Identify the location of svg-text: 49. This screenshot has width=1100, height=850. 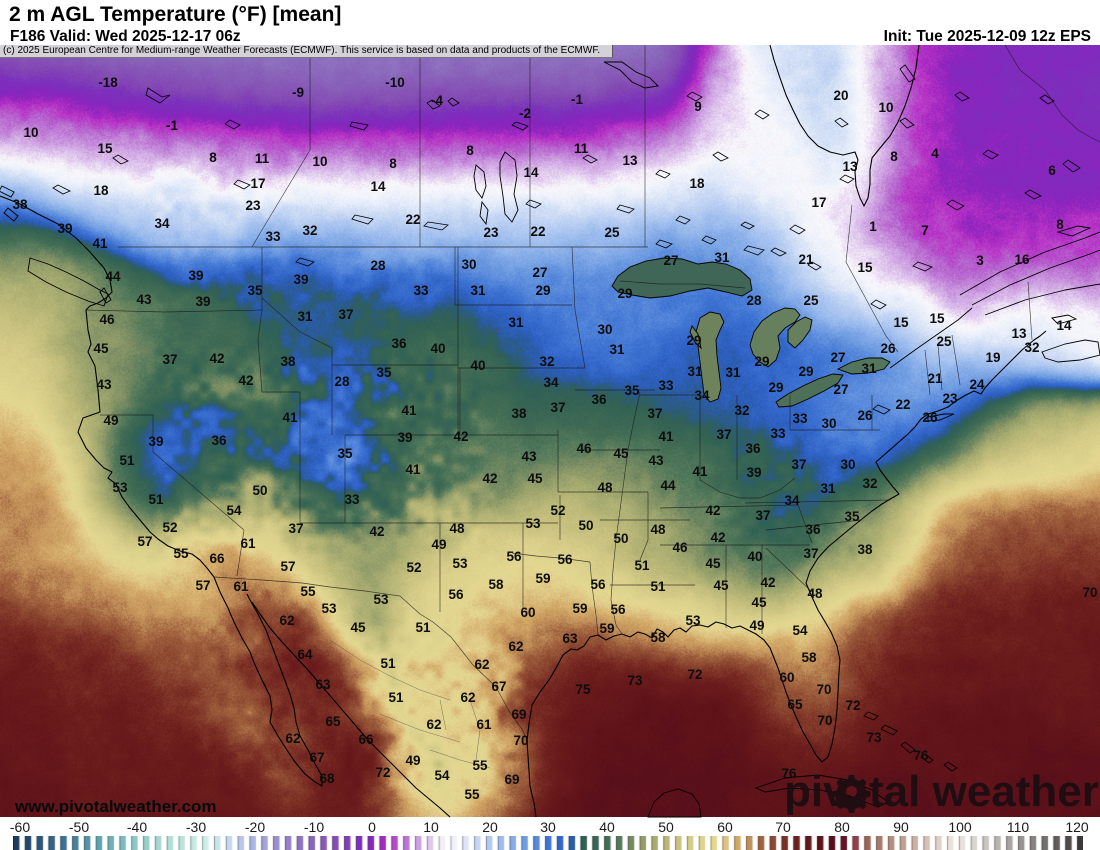
(412, 760).